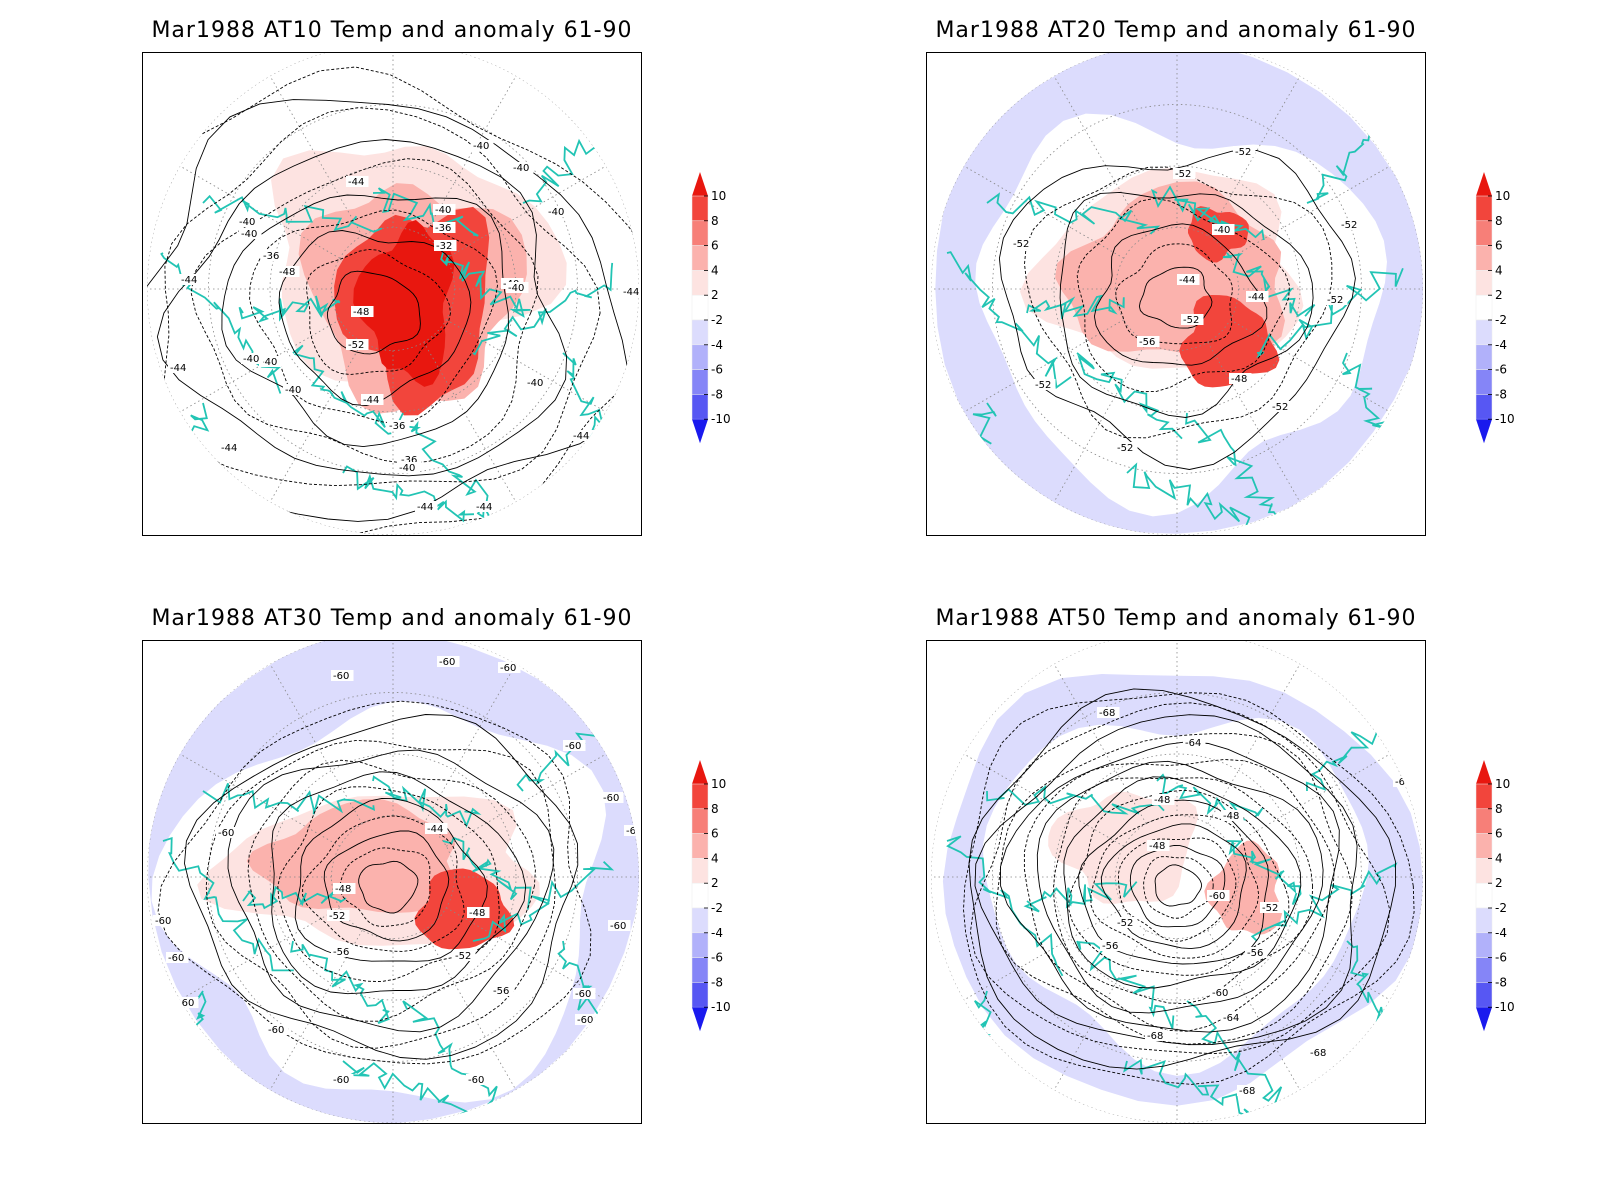 This screenshot has height=1200, width=1600. What do you see at coordinates (700, 772) in the screenshot?
I see `colorbar-max-arrow` at bounding box center [700, 772].